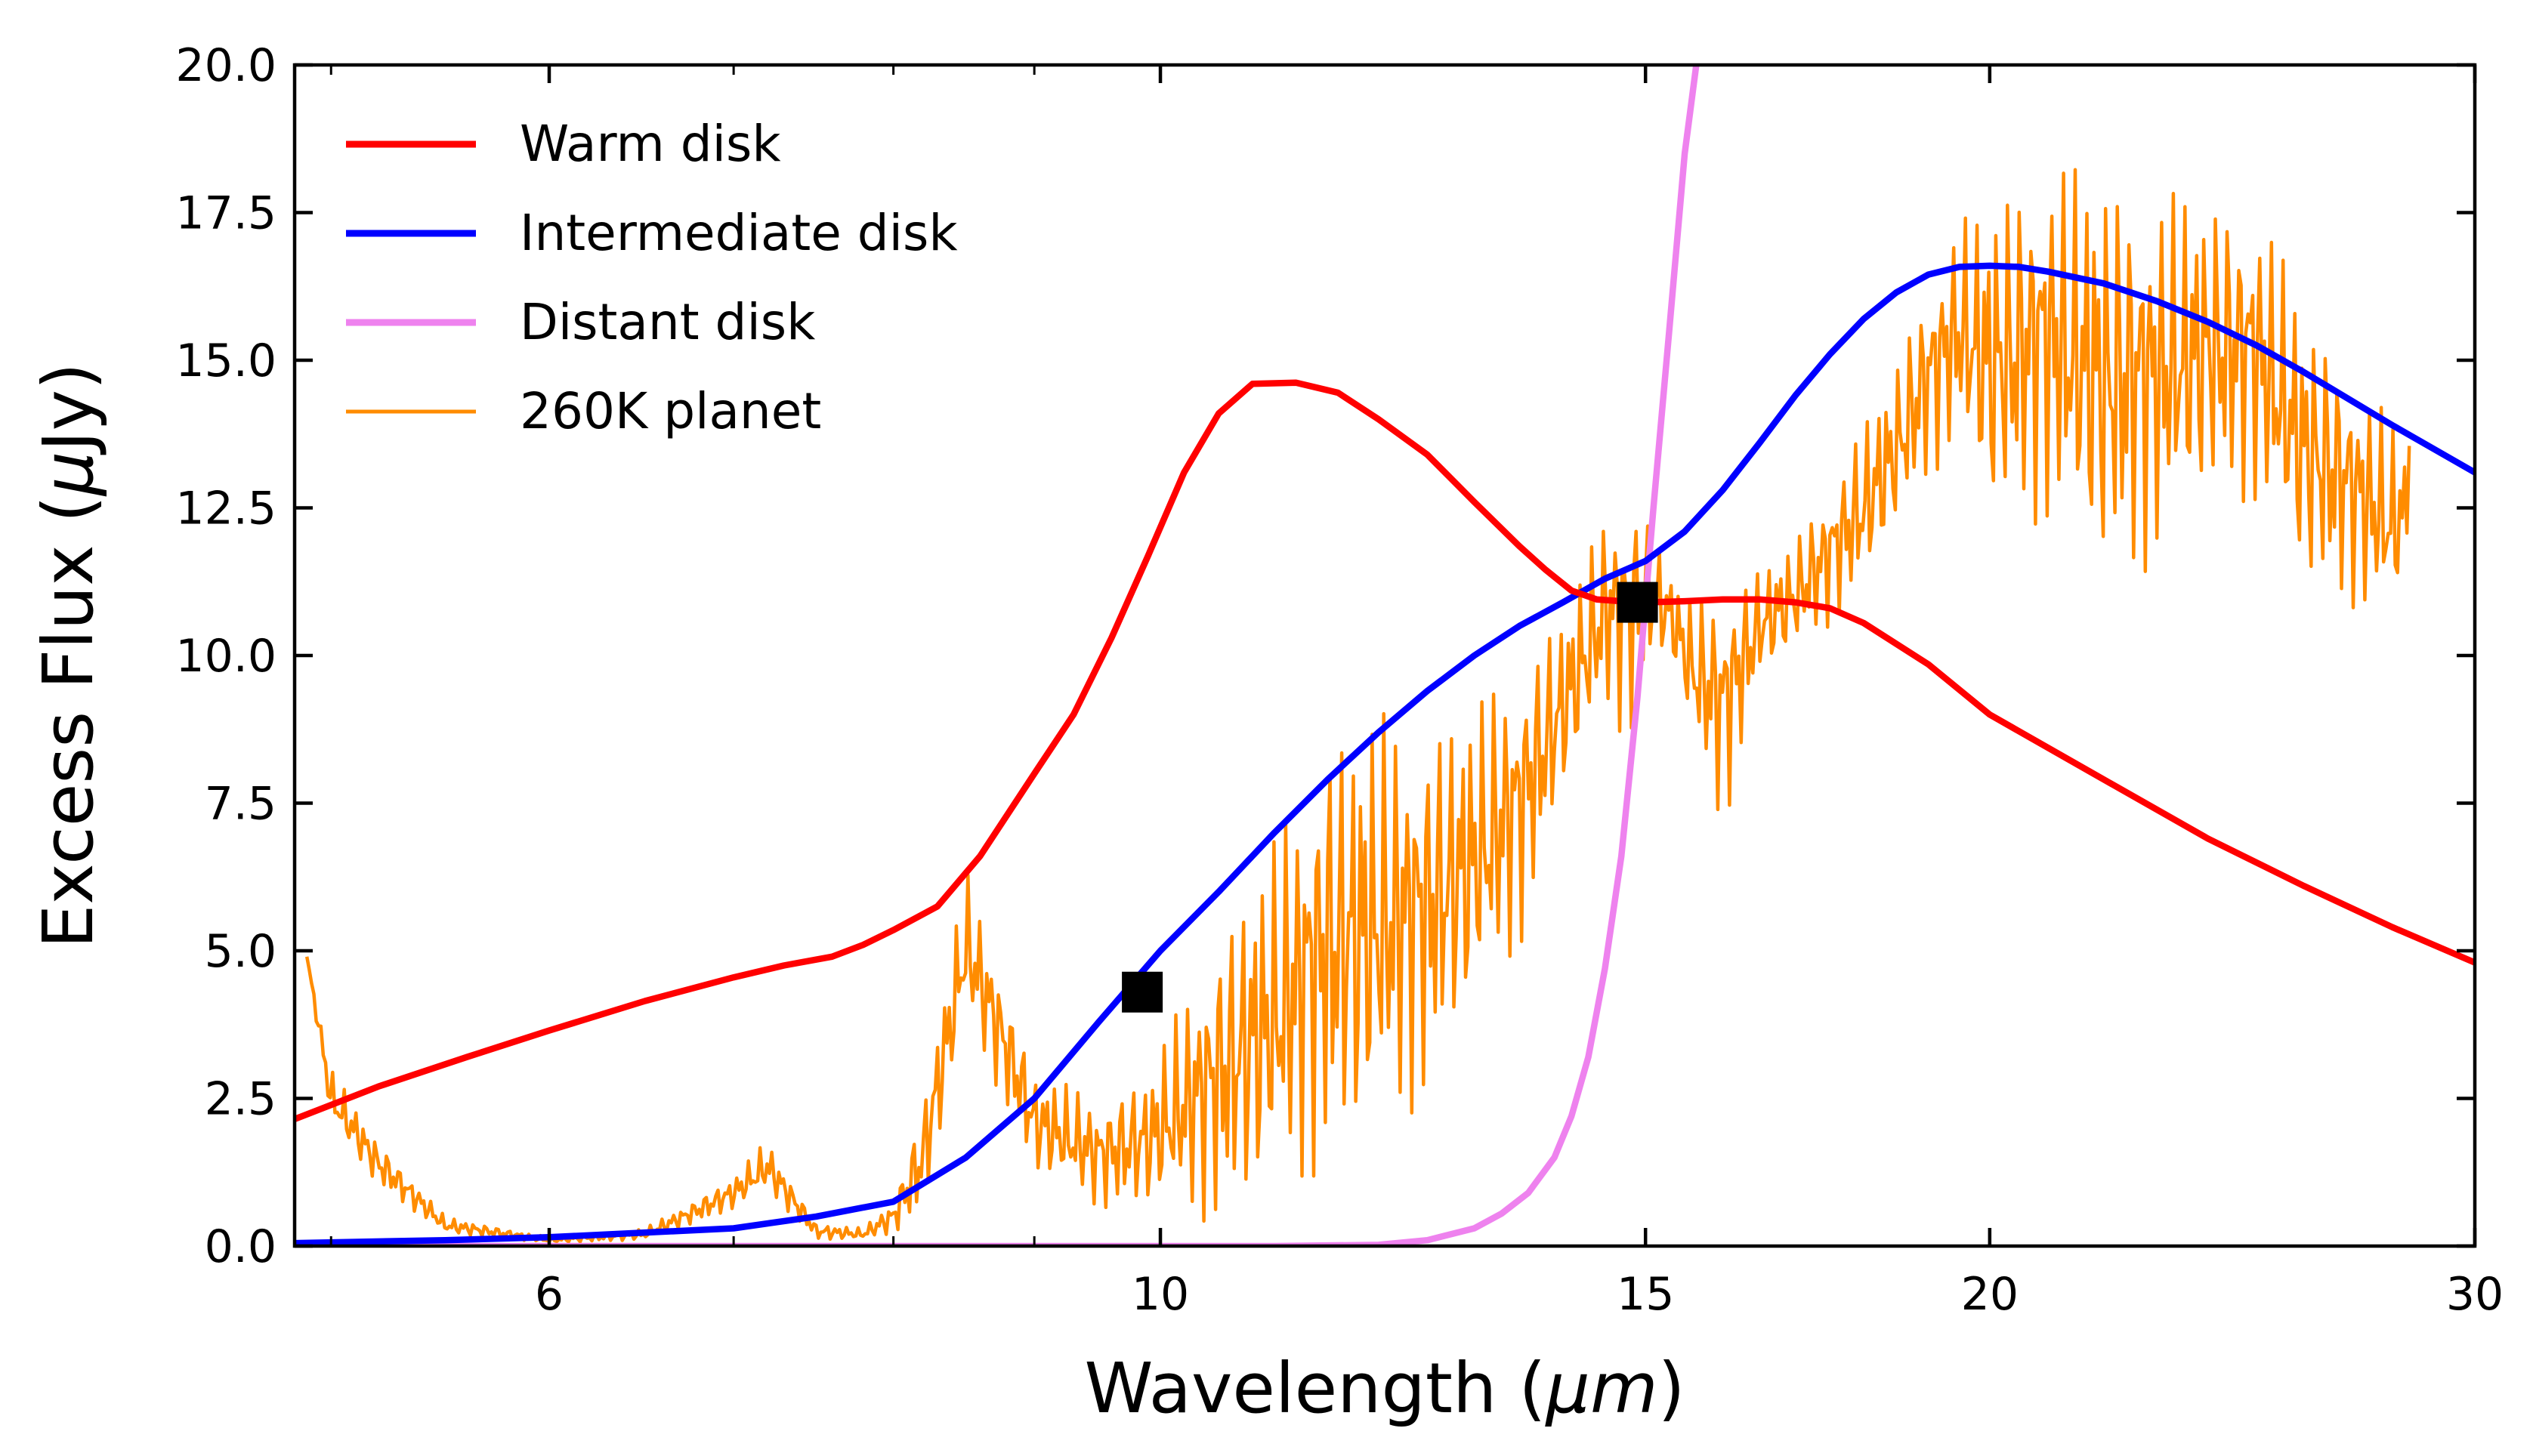 The image size is (2533, 1456). Describe the element at coordinates (240, 1099) in the screenshot. I see `y-tick-label: 2.5` at that location.